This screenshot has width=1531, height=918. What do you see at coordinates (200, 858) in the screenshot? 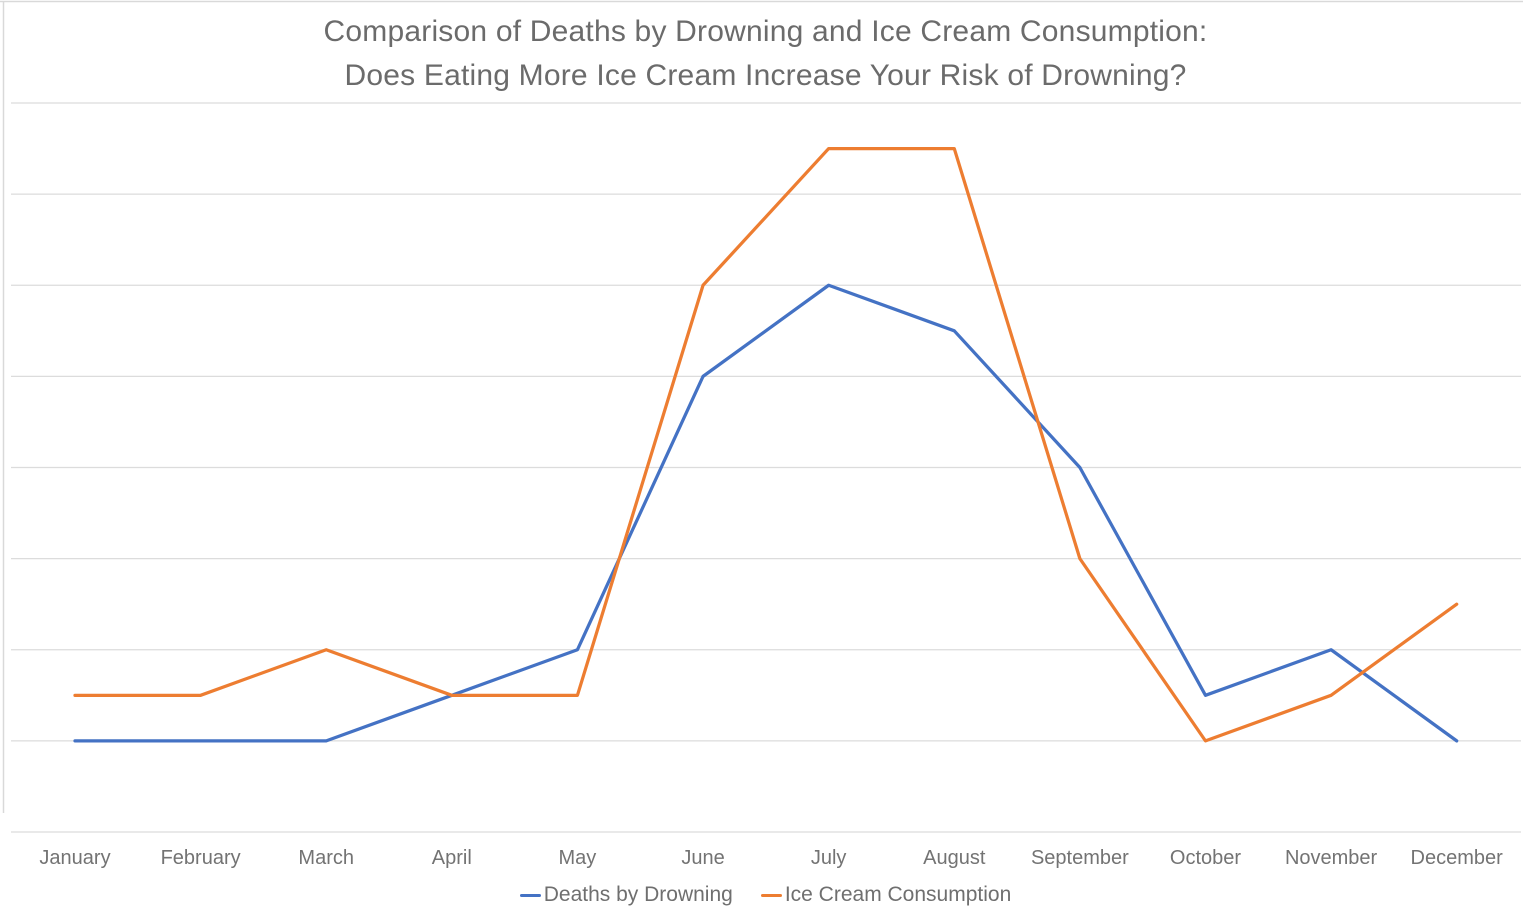
I see `x-axis-label-february: February` at bounding box center [200, 858].